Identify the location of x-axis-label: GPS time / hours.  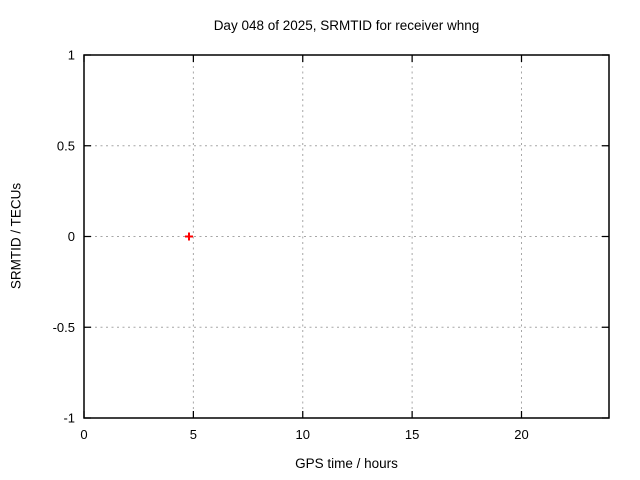
(346, 463).